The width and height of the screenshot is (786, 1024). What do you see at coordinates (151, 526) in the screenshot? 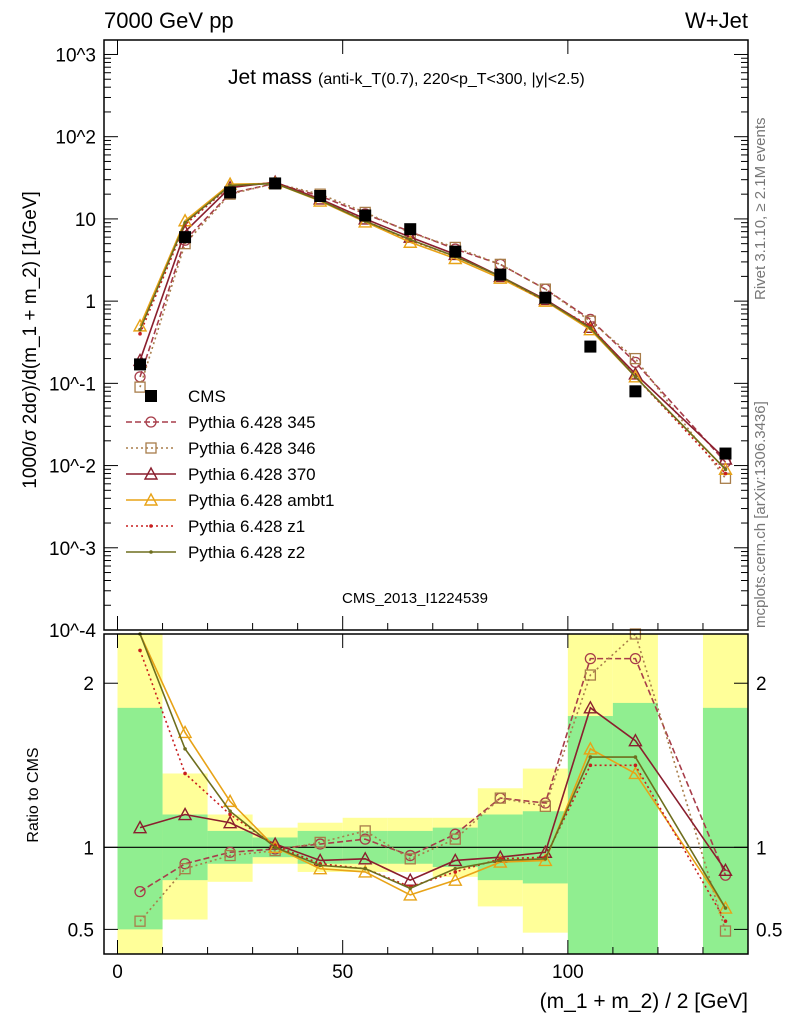
I see `legend-marker-z1` at bounding box center [151, 526].